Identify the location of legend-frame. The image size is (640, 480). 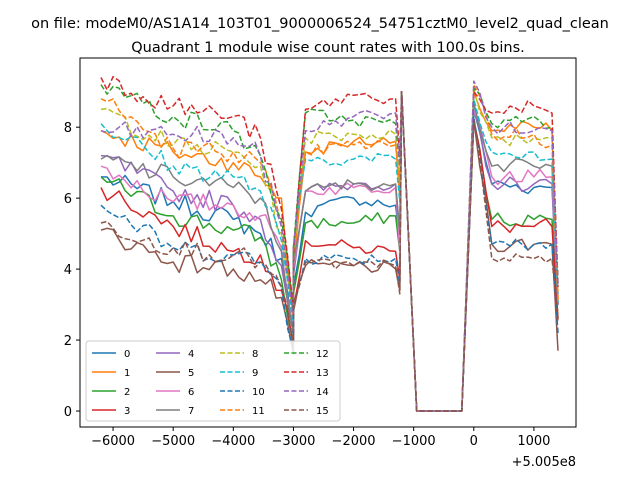
(213, 381).